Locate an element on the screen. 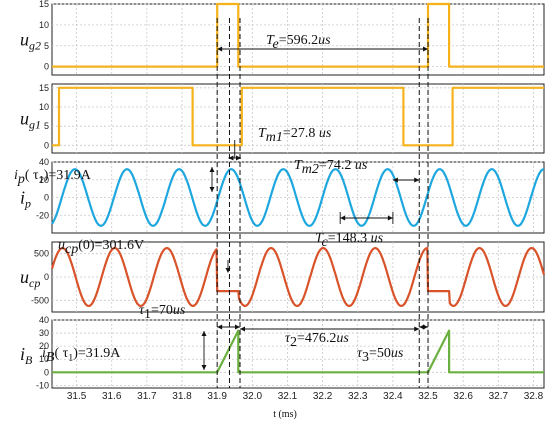  ib-tau1-label-rest-sub: 1 is located at coordinates (70, 358).